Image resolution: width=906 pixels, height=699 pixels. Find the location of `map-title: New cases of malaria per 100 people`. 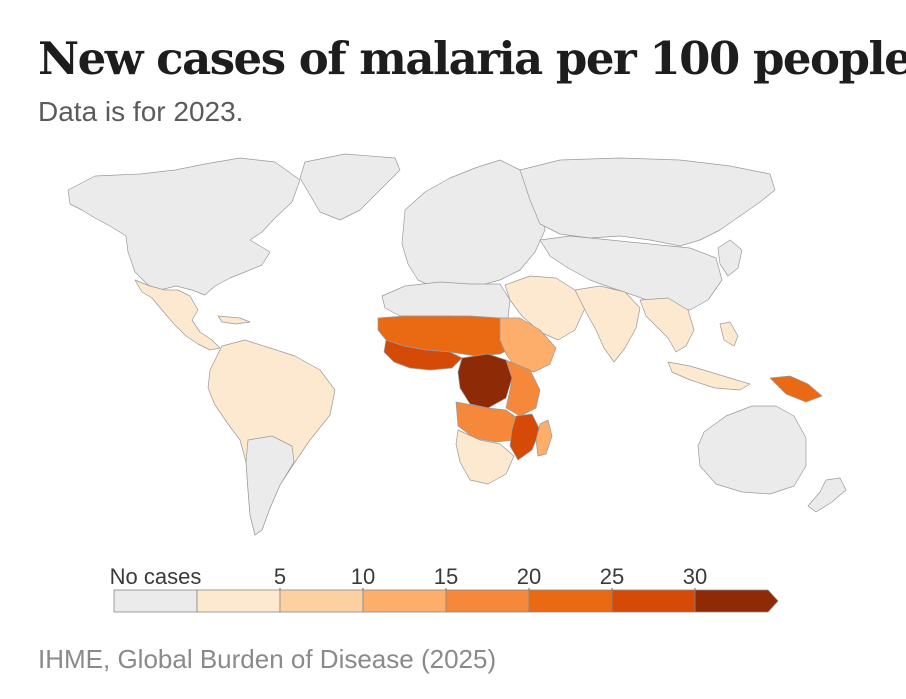

map-title: New cases of malaria per 100 people is located at coordinates (472, 58).